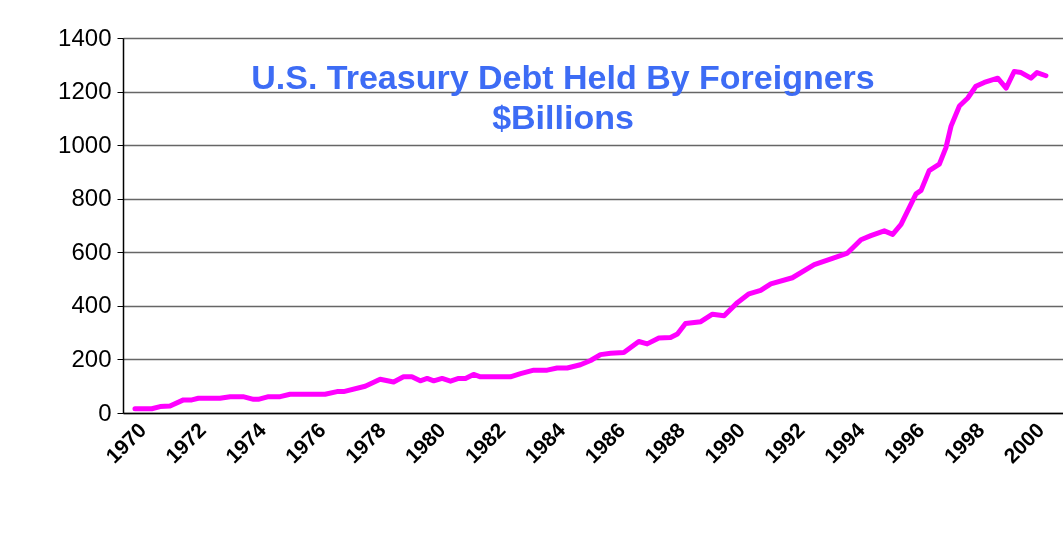 This screenshot has width=1063, height=546. What do you see at coordinates (85, 144) in the screenshot?
I see `y-tick-label: 1000` at bounding box center [85, 144].